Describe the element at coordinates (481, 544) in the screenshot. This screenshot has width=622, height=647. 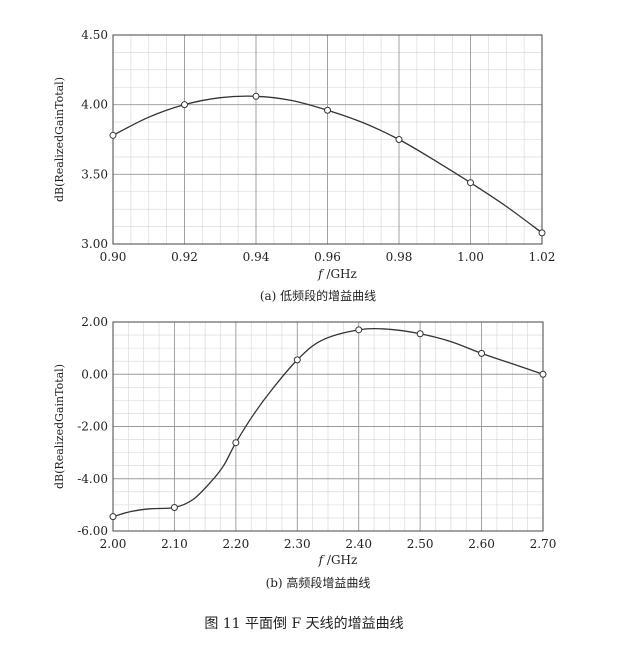
I see `x-tick-label: 2.60` at that location.